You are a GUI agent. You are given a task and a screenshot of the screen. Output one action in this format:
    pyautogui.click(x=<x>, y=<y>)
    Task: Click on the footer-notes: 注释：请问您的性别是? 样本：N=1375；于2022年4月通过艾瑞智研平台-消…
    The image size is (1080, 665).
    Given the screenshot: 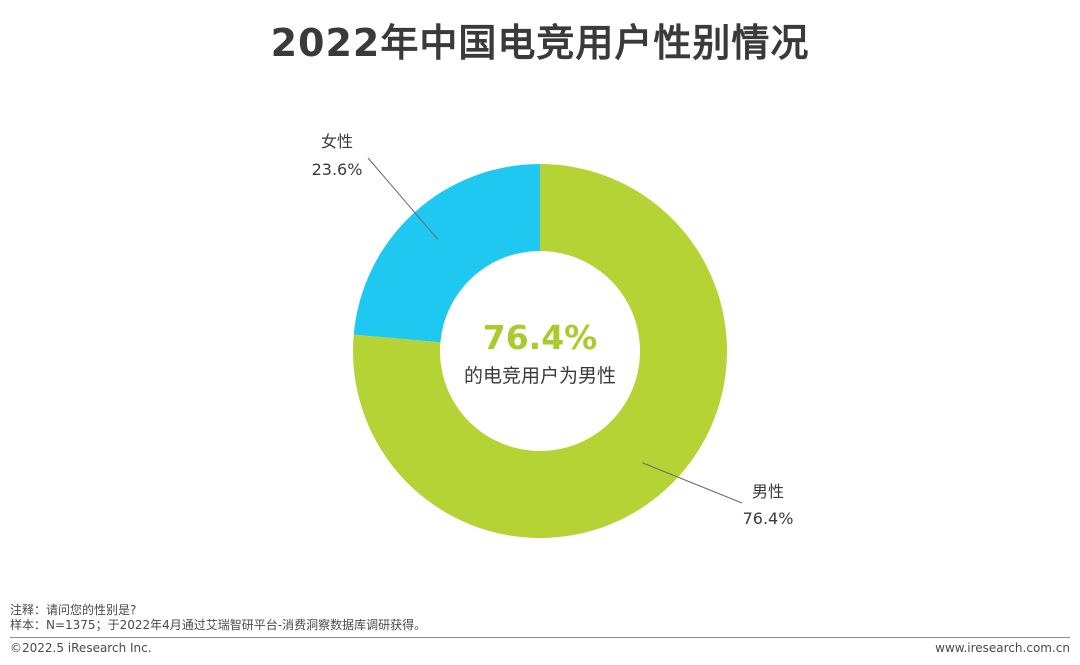 What is the action you would take?
    pyautogui.click(x=218, y=618)
    